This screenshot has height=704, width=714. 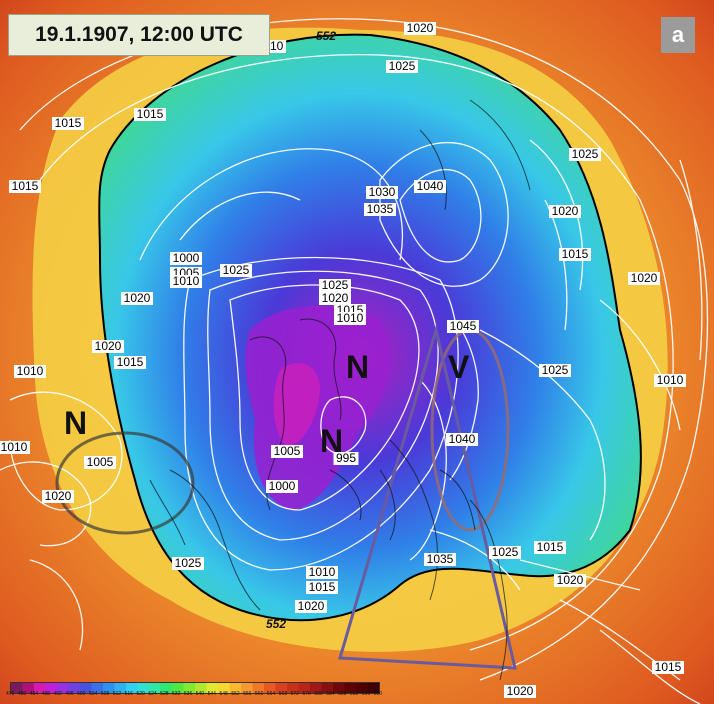 What do you see at coordinates (188, 694) in the screenshot?
I see `colorbar-tick: 536` at bounding box center [188, 694].